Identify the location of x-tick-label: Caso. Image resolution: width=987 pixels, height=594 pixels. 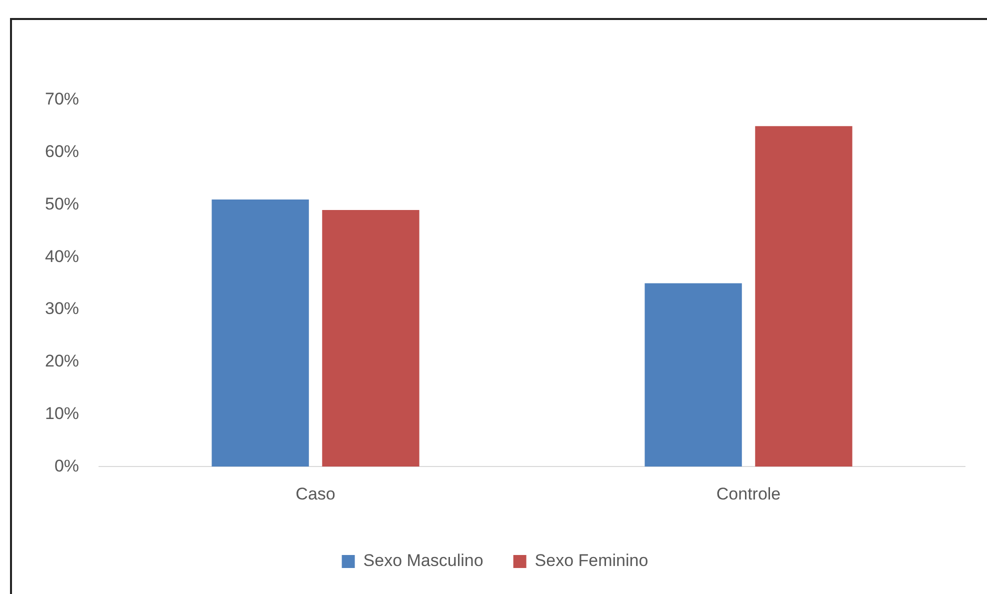
(316, 494).